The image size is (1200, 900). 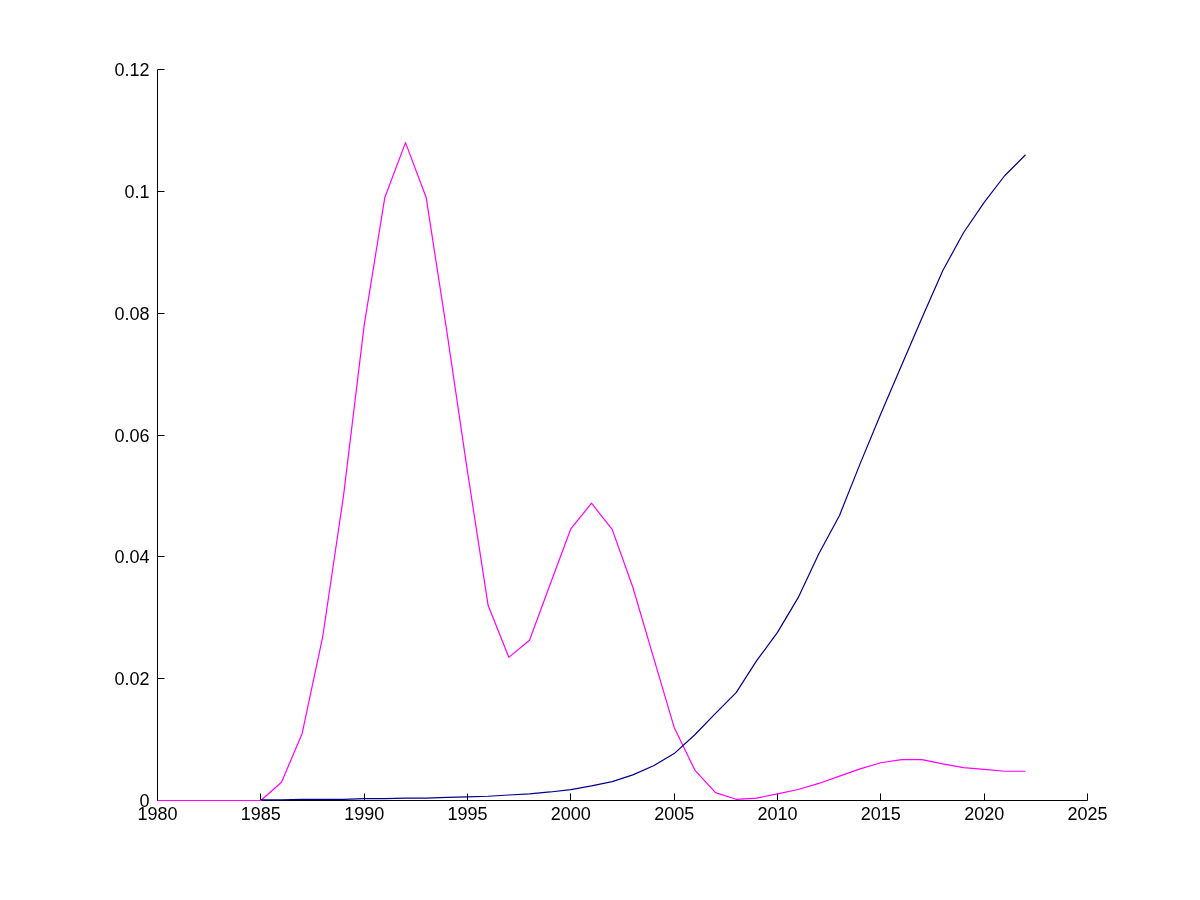 I want to click on y-tick-label: 0.1, so click(x=137, y=191).